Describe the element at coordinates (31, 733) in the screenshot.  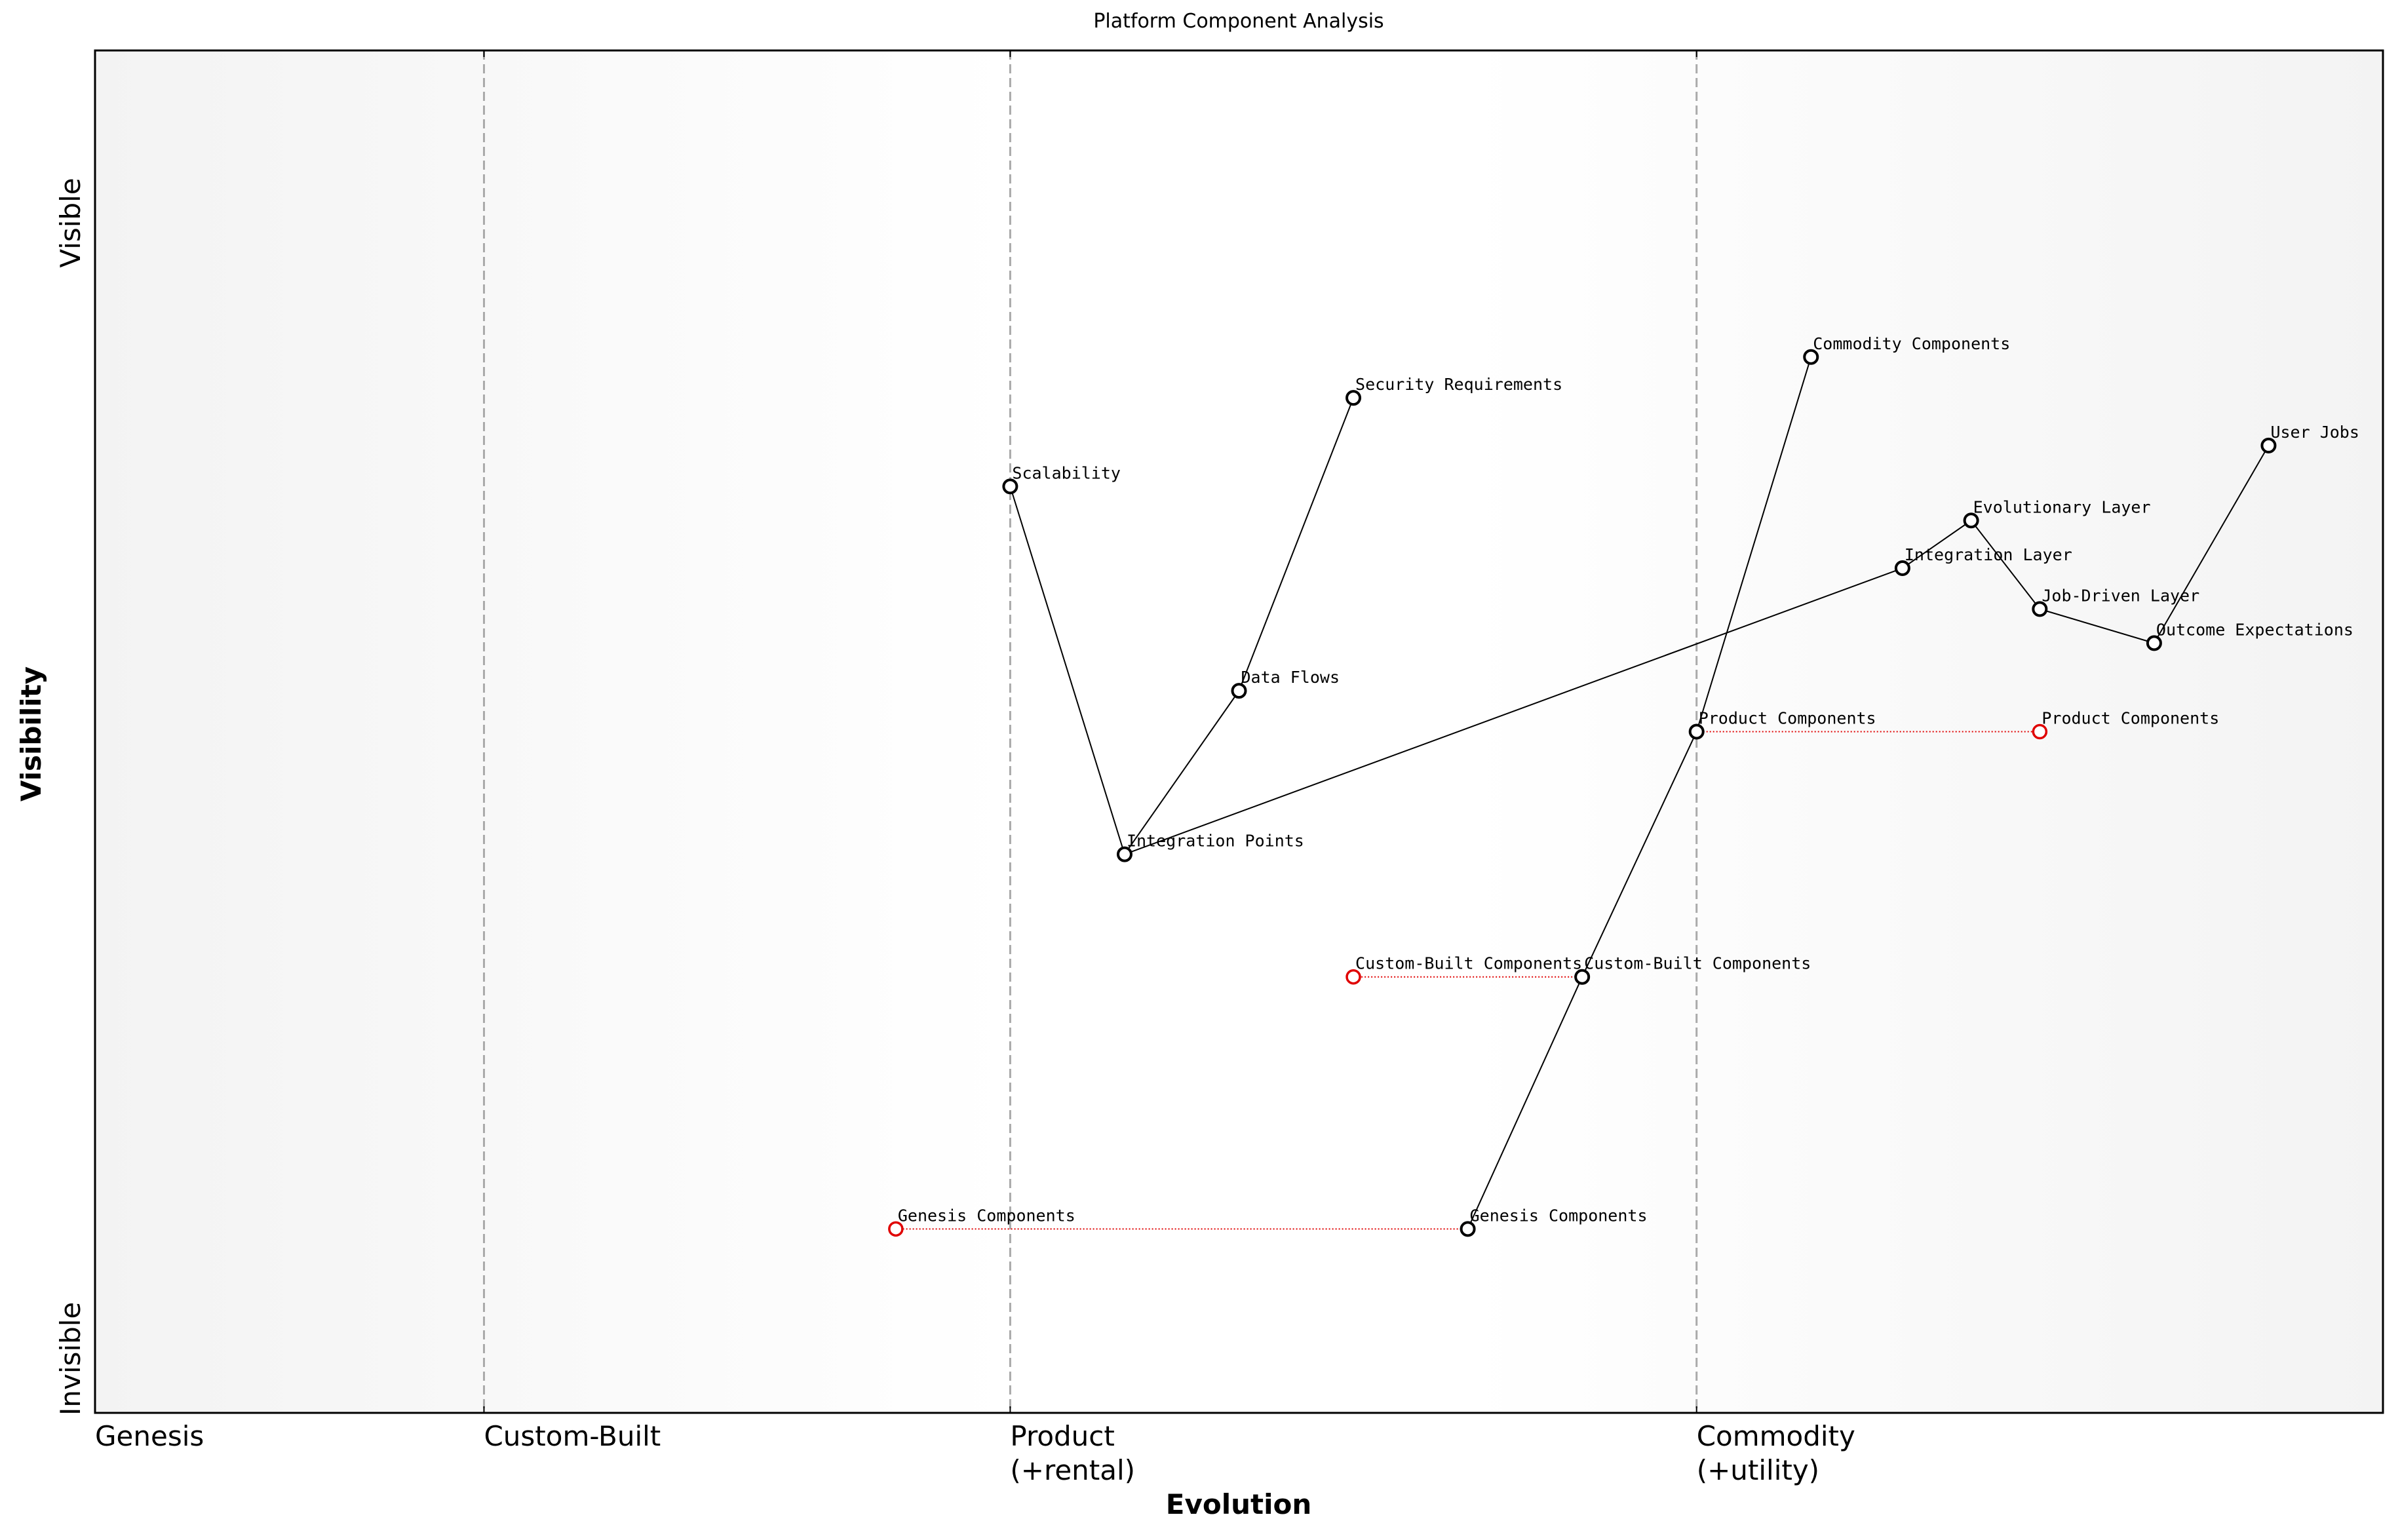
I see `y-axis-title: Visibility` at that location.